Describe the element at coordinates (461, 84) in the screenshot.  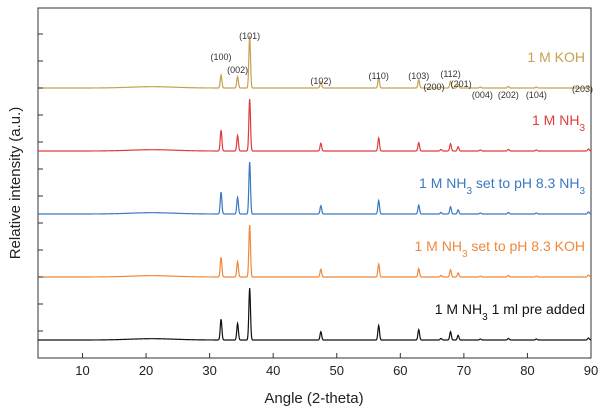
I see `peak-label: (201)` at that location.